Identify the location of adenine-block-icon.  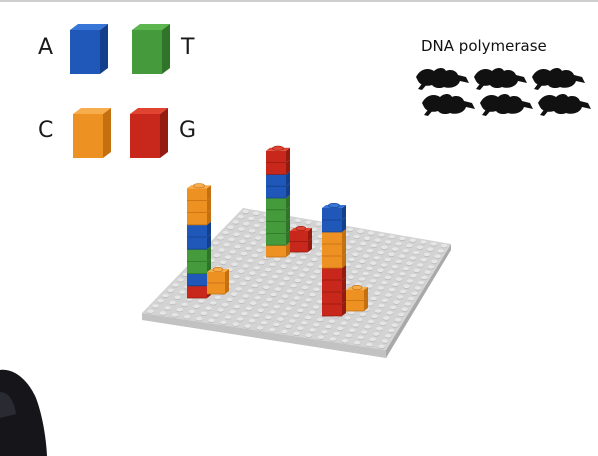
(89, 49).